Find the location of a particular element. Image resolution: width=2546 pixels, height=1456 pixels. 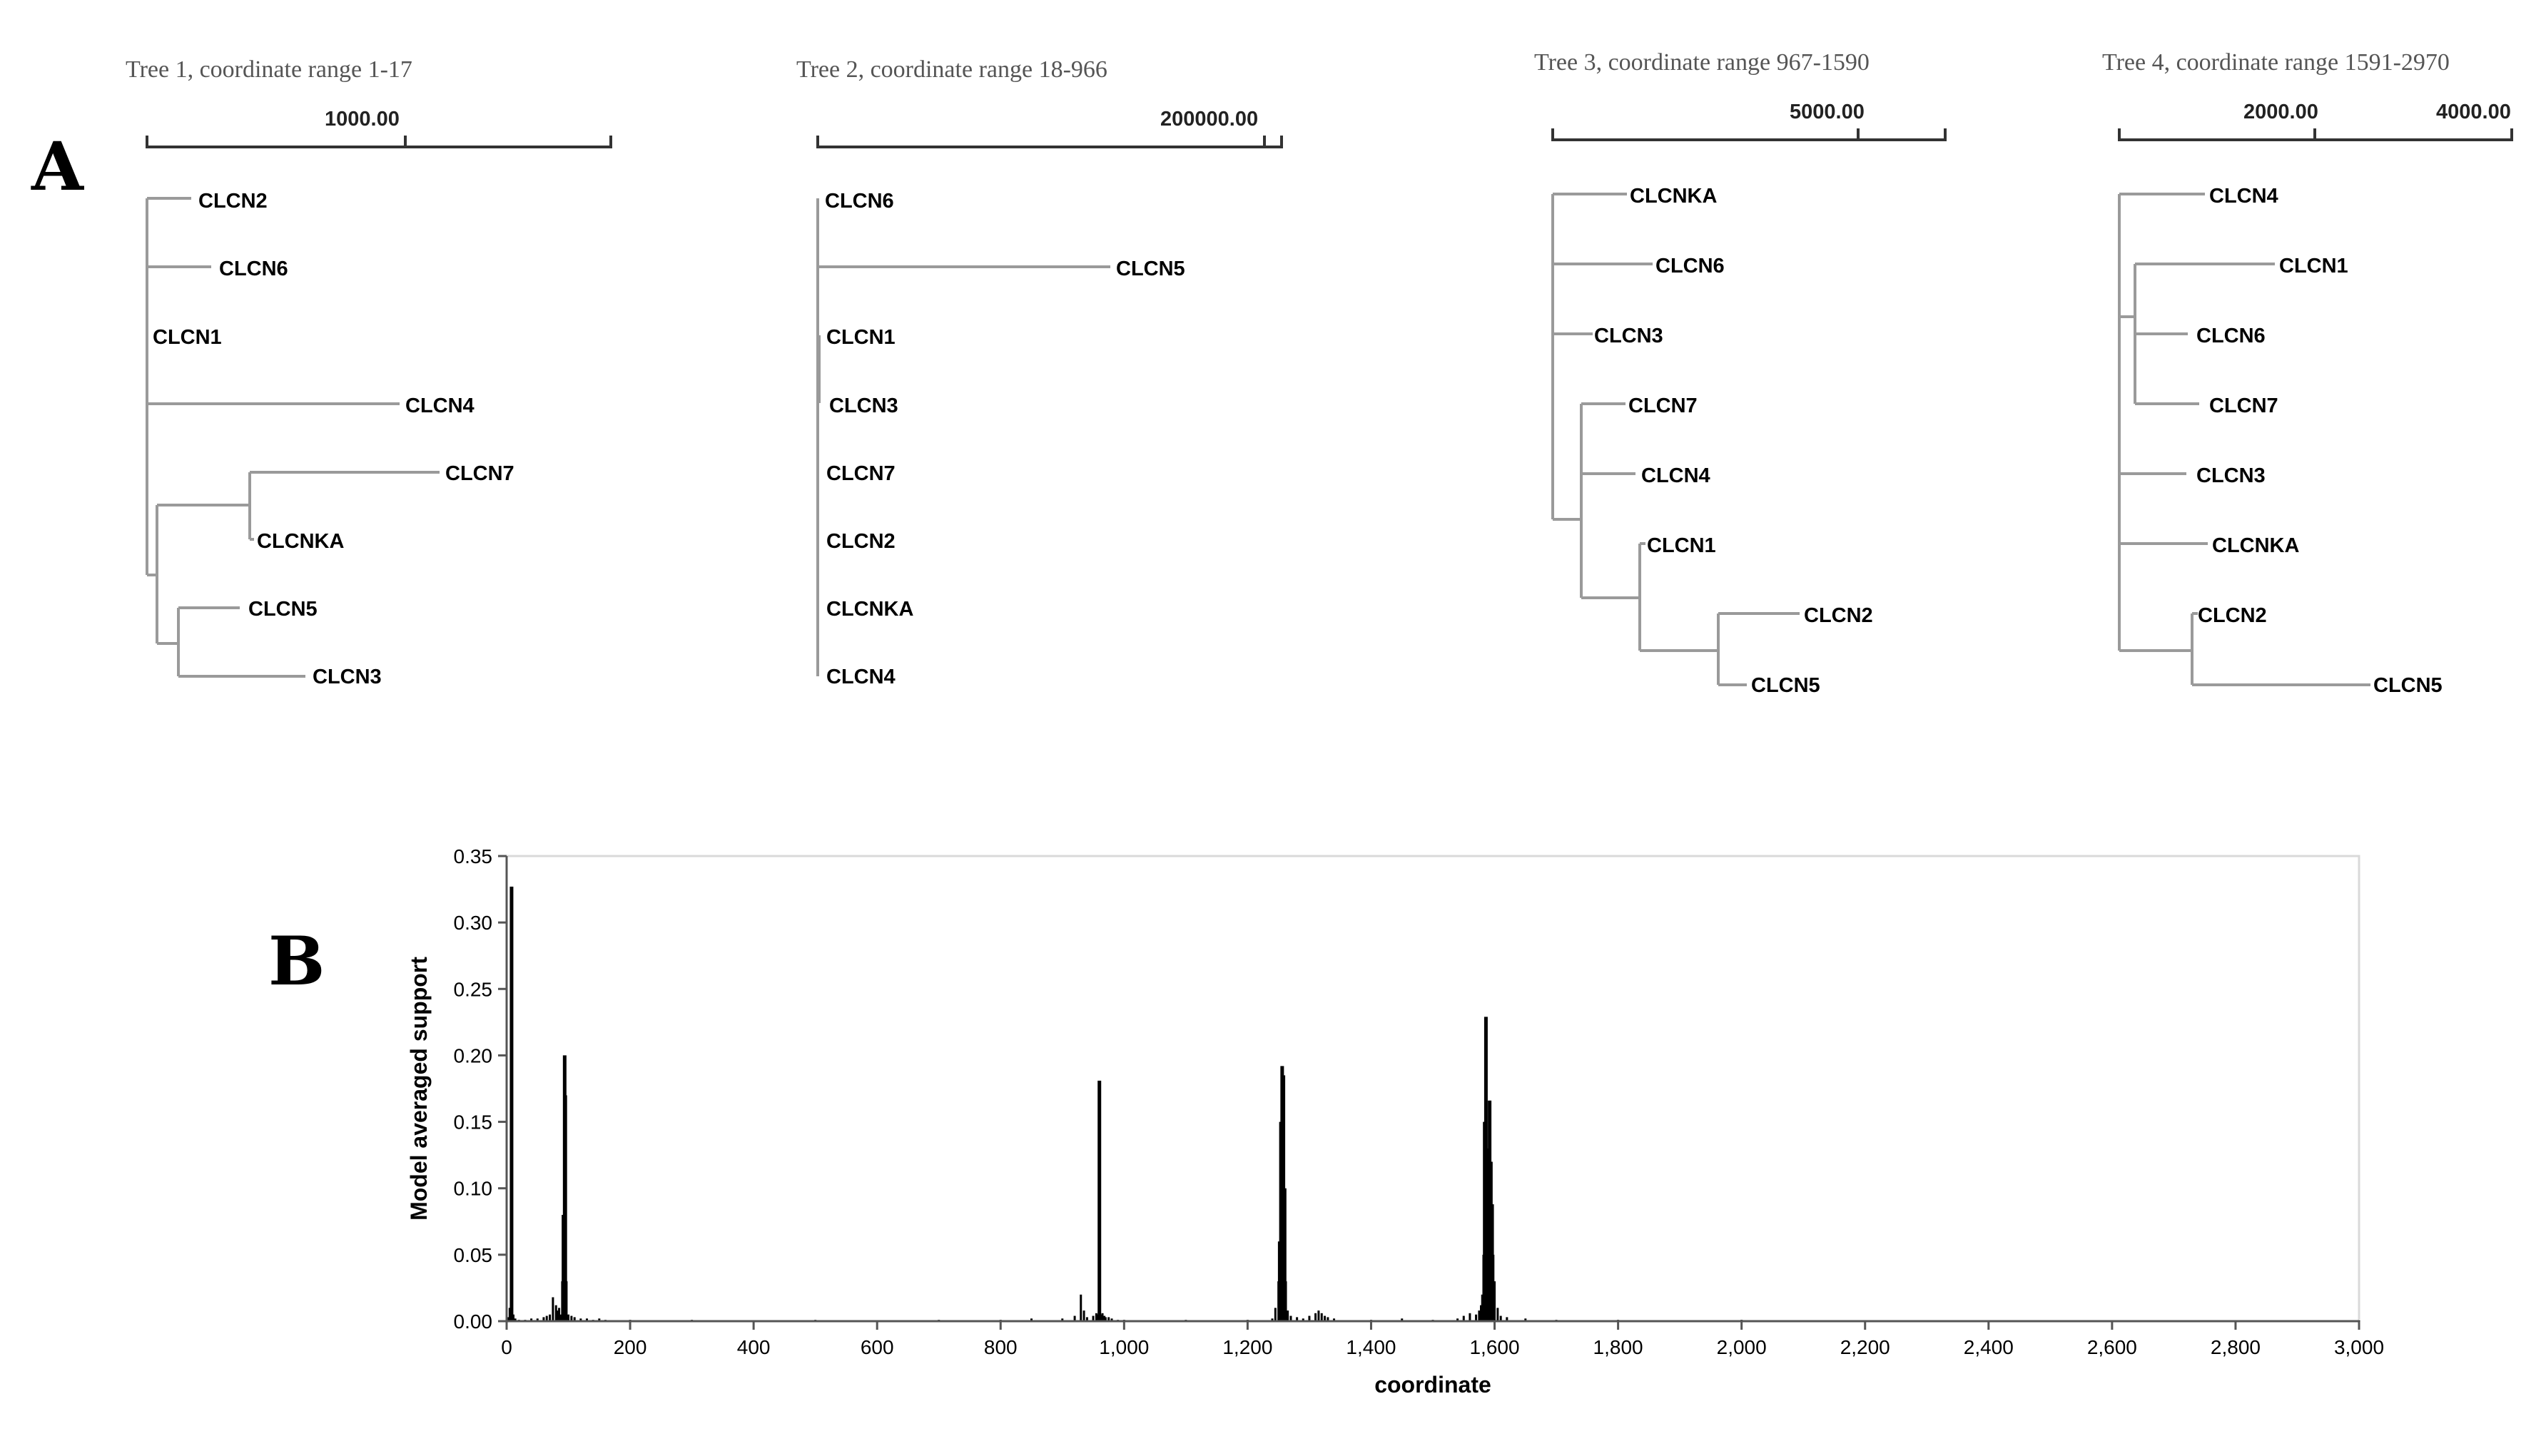

tree-4-leaf: CLCN1 is located at coordinates (2313, 266).